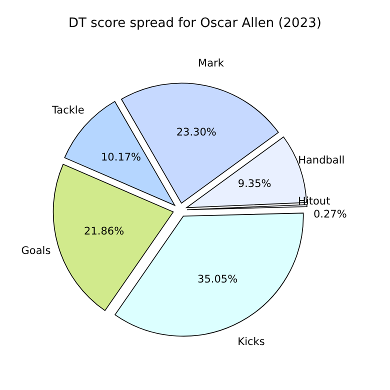 The image size is (390, 390). Describe the element at coordinates (67, 110) in the screenshot. I see `slice-label: Tackle` at that location.